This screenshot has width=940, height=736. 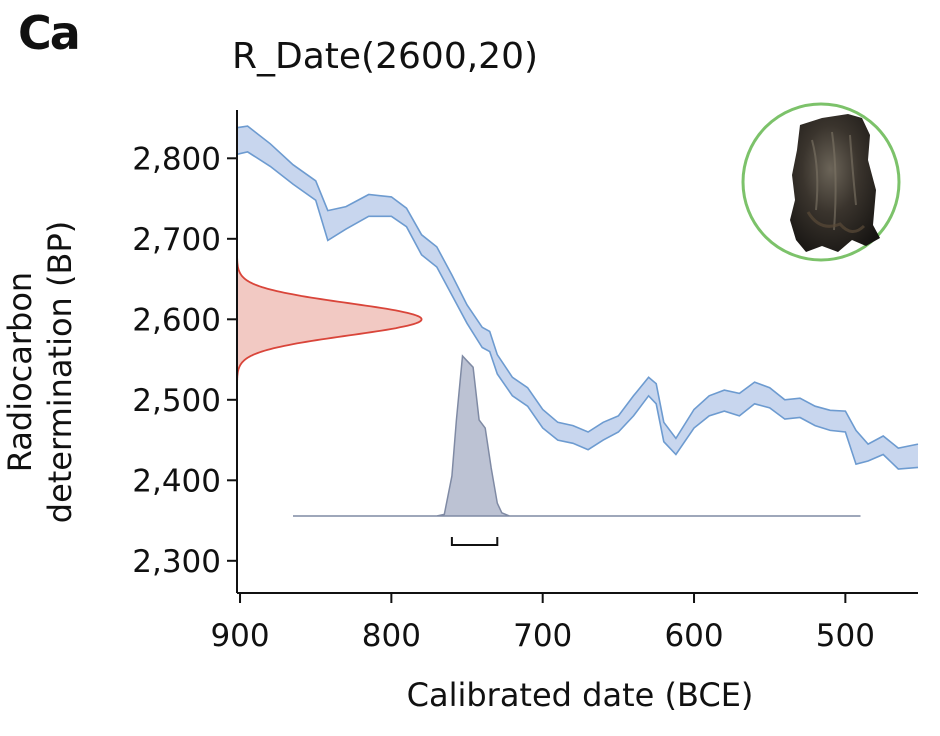 I want to click on y-tick-label: 2,800, so click(x=176, y=159).